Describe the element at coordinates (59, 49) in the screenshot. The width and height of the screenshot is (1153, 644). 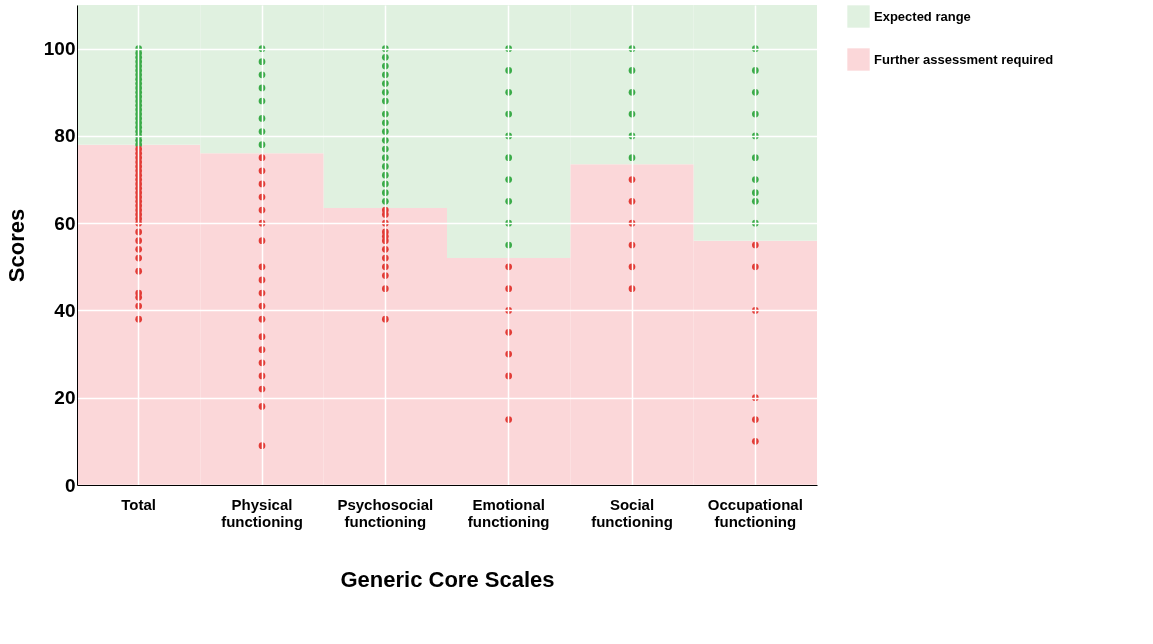
I see `y-tick-label: 100` at that location.